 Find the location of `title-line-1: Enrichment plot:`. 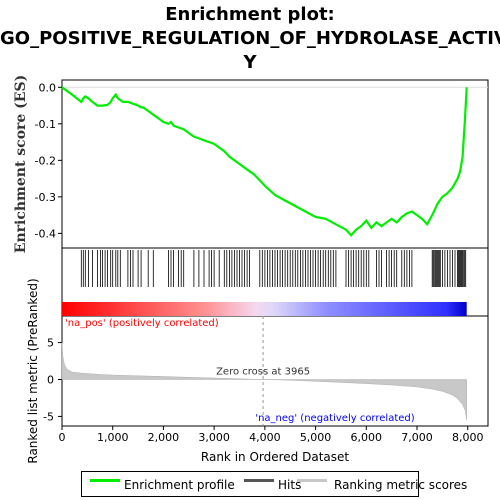

title-line-1: Enrichment plot: is located at coordinates (250, 14).